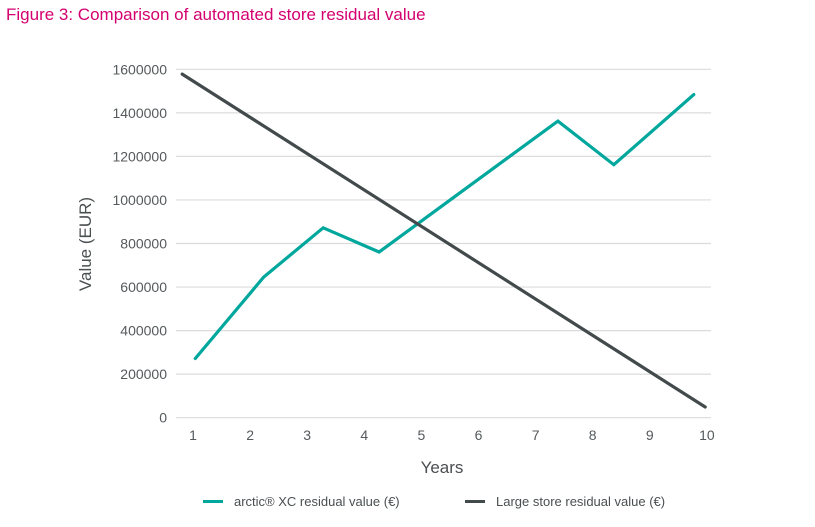 Image resolution: width=815 pixels, height=527 pixels. What do you see at coordinates (452, 435) in the screenshot?
I see `x-axis-ticks: 1 2 3 4 5 6 7 8 9 10` at bounding box center [452, 435].